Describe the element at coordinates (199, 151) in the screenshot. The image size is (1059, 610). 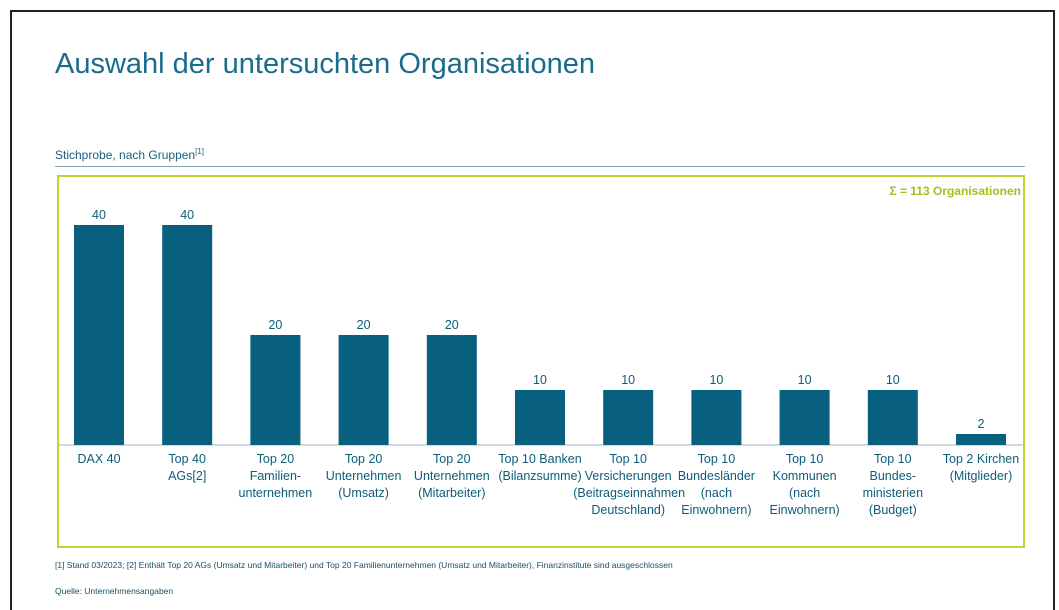
I see `subtitle-ref: [1]` at that location.